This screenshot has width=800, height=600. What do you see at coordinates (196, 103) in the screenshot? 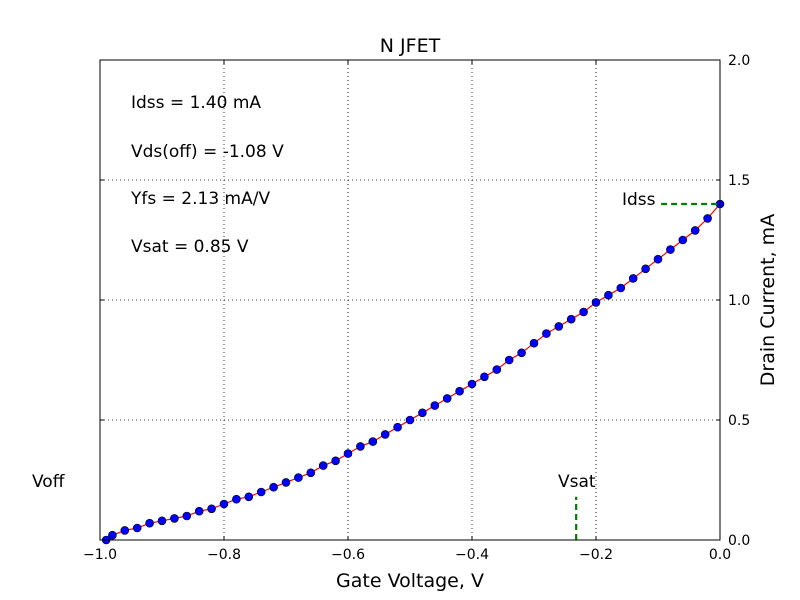
I see `annotation-idss-value: Idss = 1.40 mA` at bounding box center [196, 103].